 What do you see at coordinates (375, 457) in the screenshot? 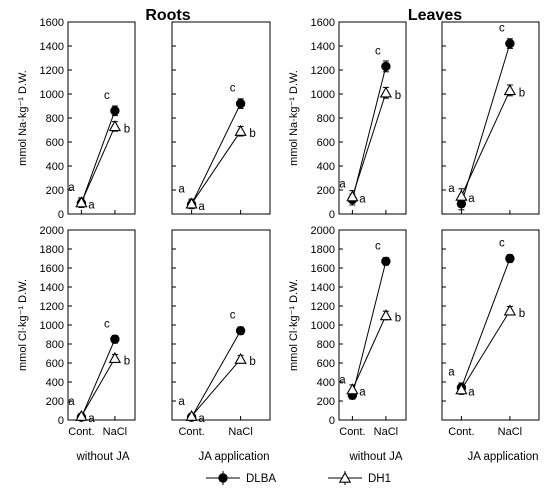
I see `condition-label-leaves-without-ja: without JA` at bounding box center [375, 457].